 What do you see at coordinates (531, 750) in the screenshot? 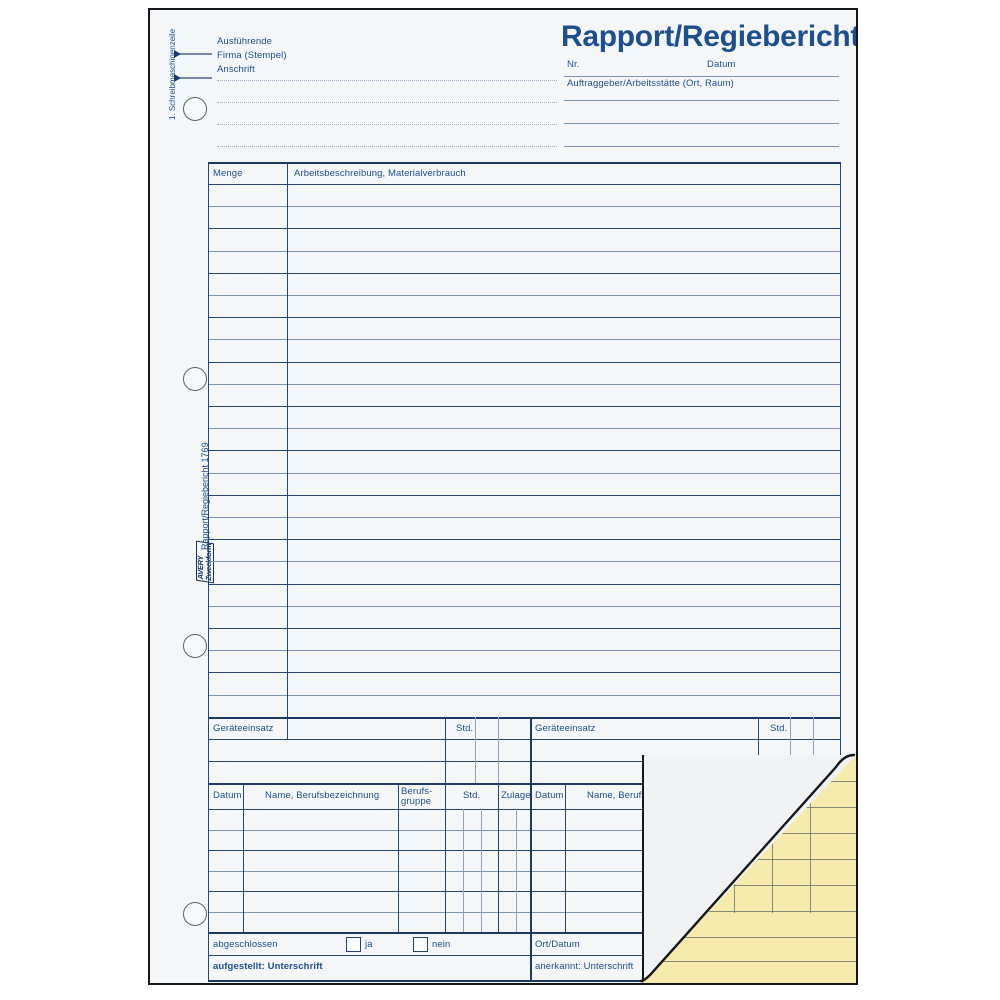
I see `equipment-center-divider` at bounding box center [531, 750].